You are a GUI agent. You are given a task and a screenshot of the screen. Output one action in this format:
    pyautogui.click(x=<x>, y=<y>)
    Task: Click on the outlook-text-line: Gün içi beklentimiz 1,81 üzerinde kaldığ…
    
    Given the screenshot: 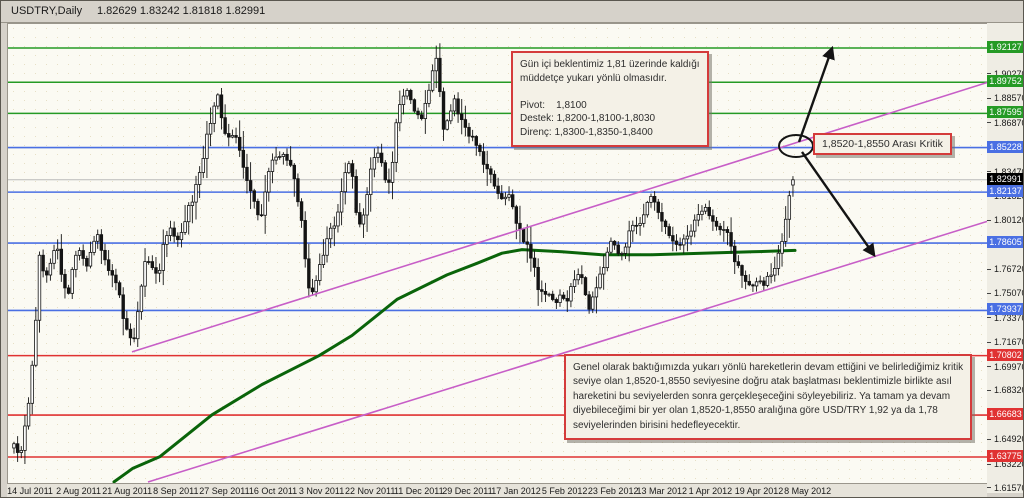 What is the action you would take?
    pyautogui.click(x=610, y=64)
    